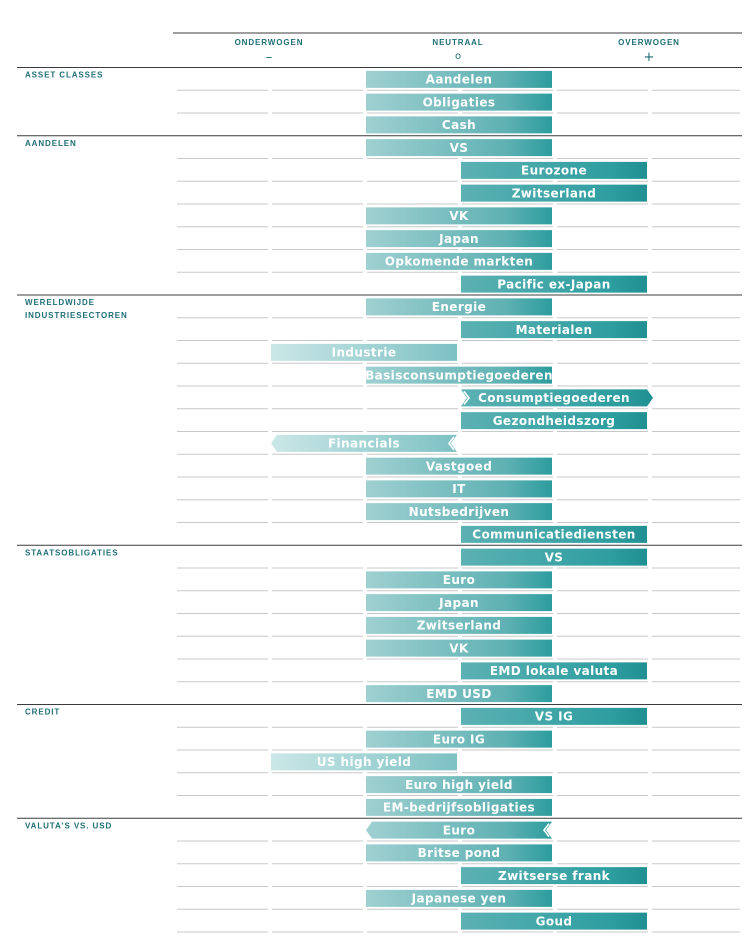 This screenshot has width=749, height=942. I want to click on bar-wereldwijde-industriesectoren-financials, so click(364, 443).